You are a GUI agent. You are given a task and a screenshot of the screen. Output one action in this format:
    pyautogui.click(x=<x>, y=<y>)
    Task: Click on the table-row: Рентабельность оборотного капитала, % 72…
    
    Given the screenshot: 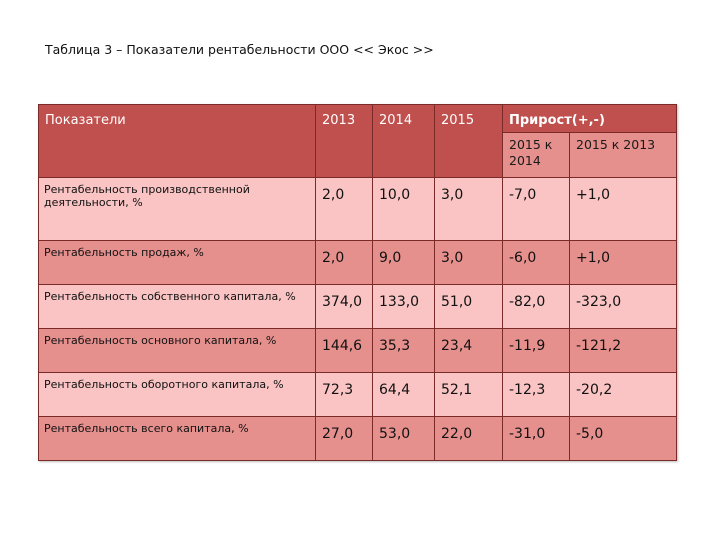 What is the action you would take?
    pyautogui.click(x=358, y=394)
    